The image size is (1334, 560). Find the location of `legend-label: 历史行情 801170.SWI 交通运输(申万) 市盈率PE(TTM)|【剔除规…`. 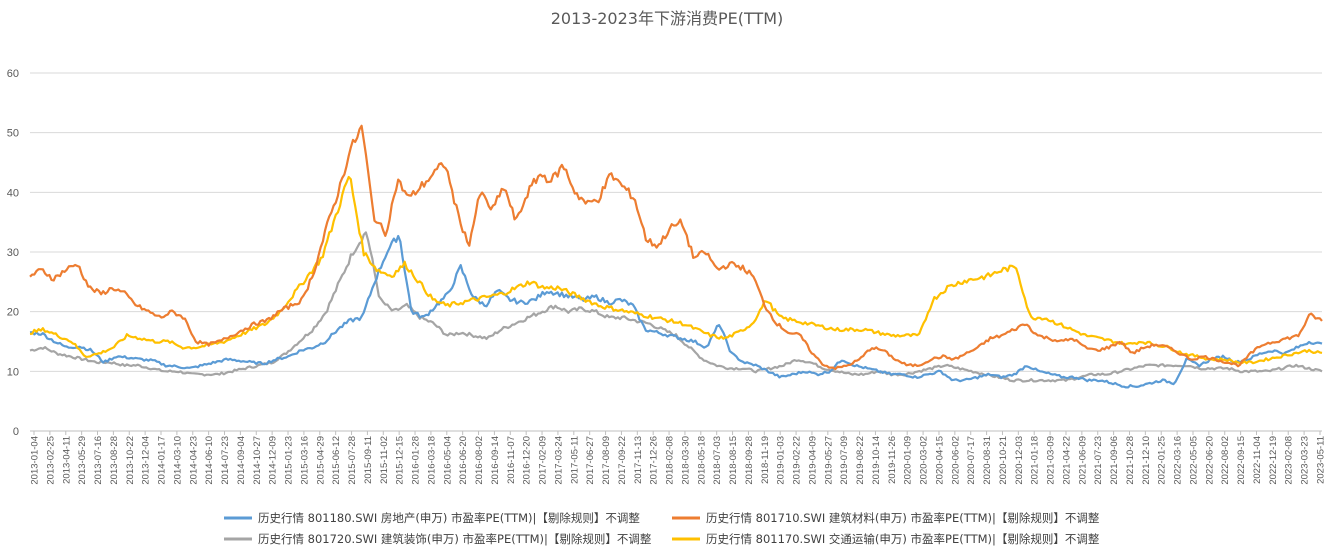

legend-label: 历史行情 801170.SWI 交通运输(申万) 市盈率PE(TTM)|【剔除规… is located at coordinates (903, 539).